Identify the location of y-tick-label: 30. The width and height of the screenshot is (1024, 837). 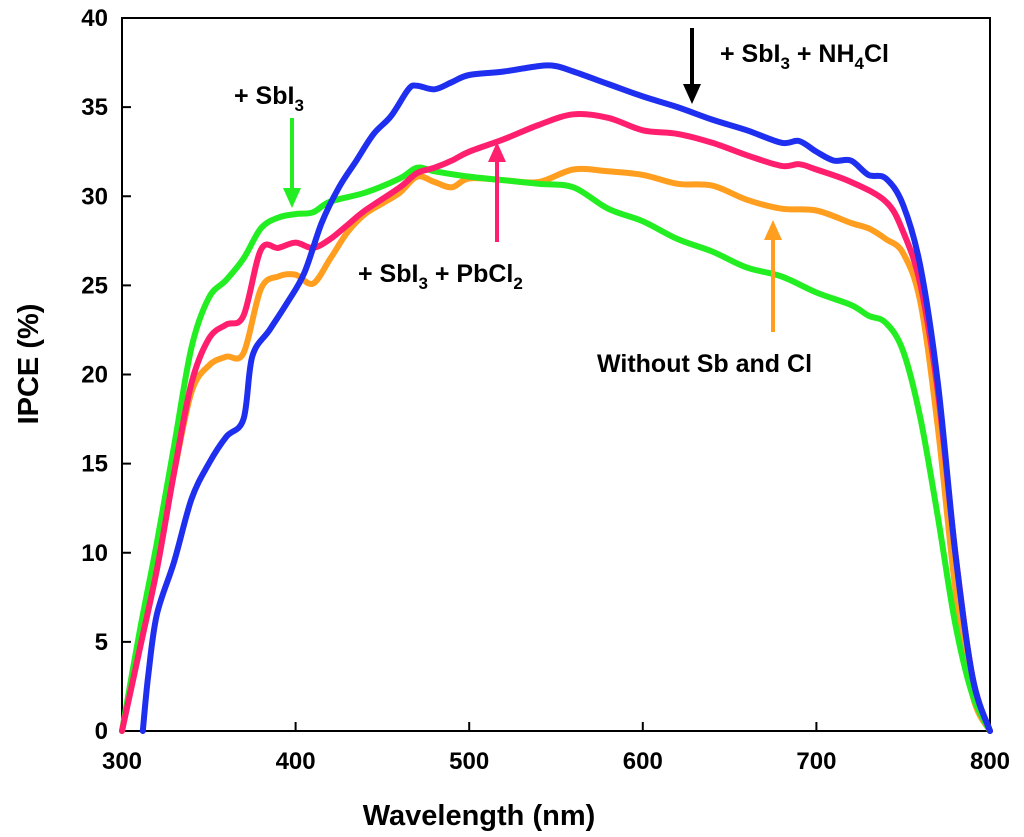
(94, 196).